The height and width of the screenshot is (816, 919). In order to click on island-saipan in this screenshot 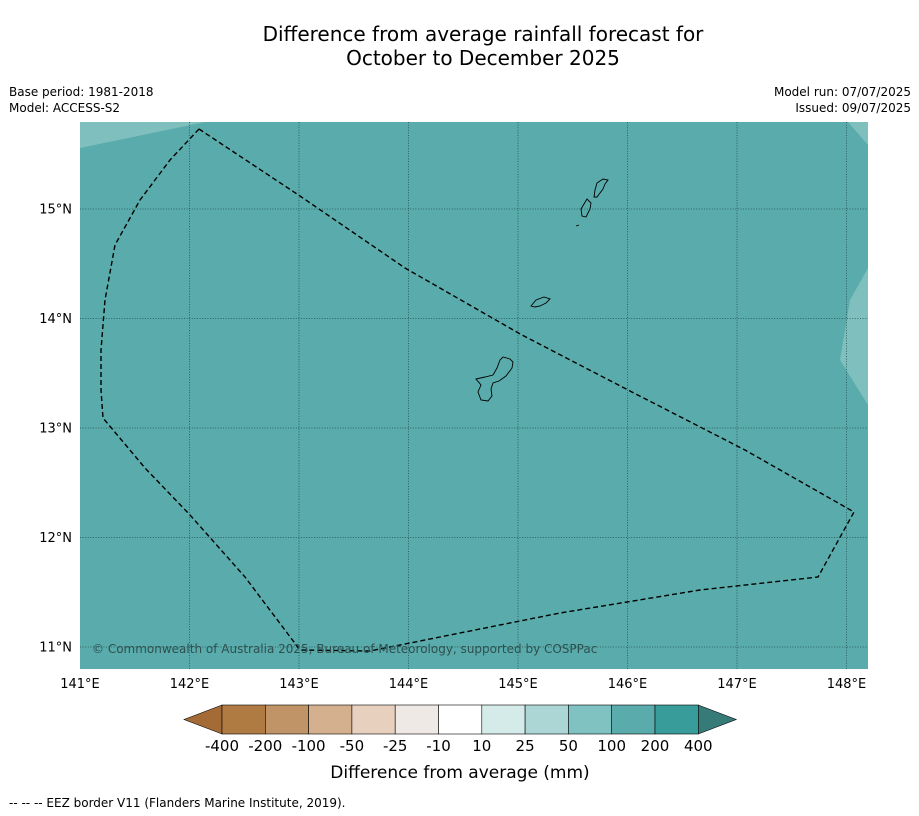, I will do `click(601, 188)`.